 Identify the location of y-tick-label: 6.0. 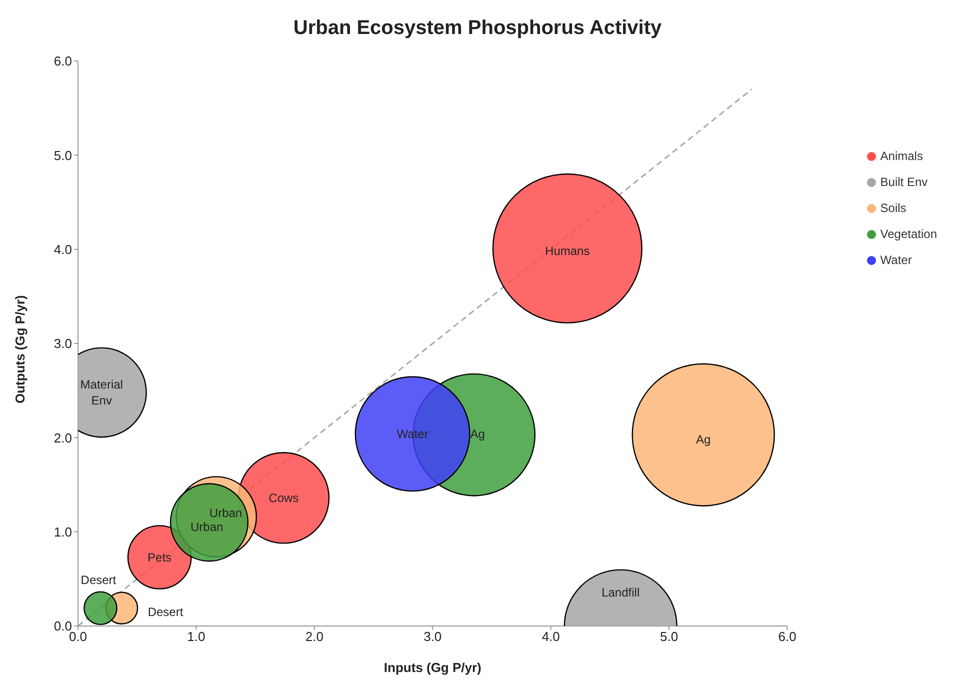
(63, 61).